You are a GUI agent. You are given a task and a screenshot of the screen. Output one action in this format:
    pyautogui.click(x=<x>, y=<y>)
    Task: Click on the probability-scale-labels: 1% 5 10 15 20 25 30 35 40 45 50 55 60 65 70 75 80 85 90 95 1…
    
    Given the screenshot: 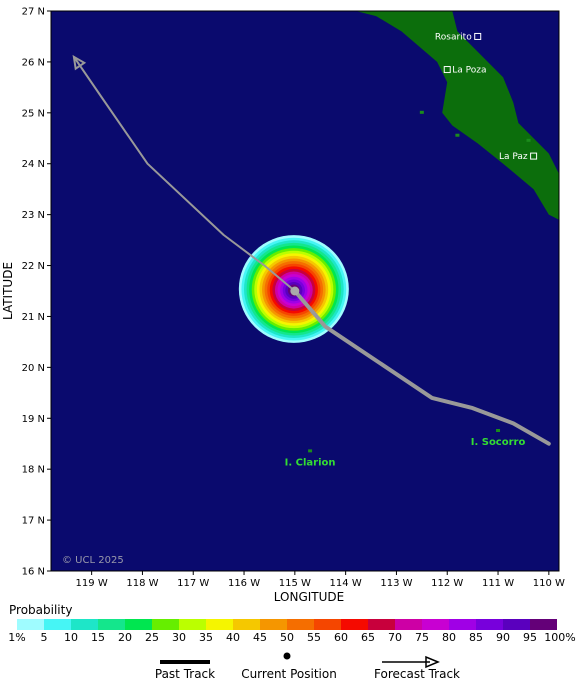 What is the action you would take?
    pyautogui.click(x=290, y=638)
    